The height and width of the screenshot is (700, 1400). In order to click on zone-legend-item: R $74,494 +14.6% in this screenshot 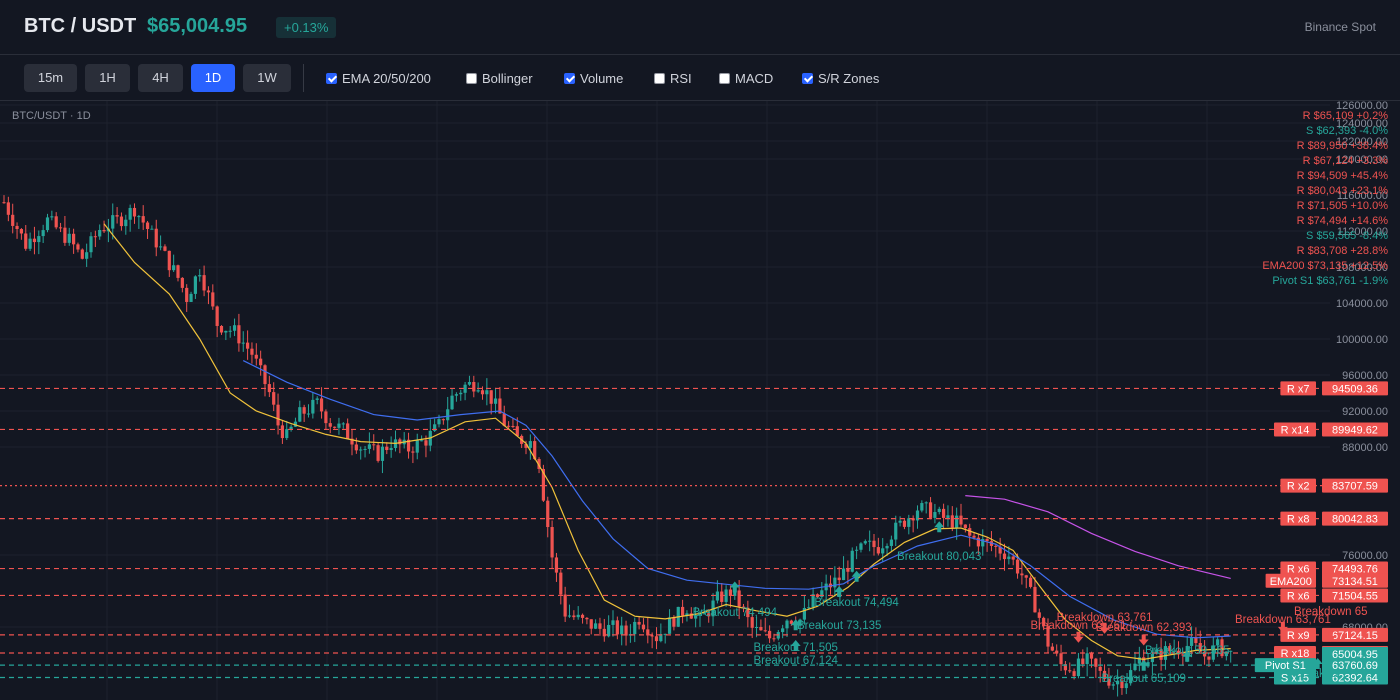, I will do `click(1342, 221)`.